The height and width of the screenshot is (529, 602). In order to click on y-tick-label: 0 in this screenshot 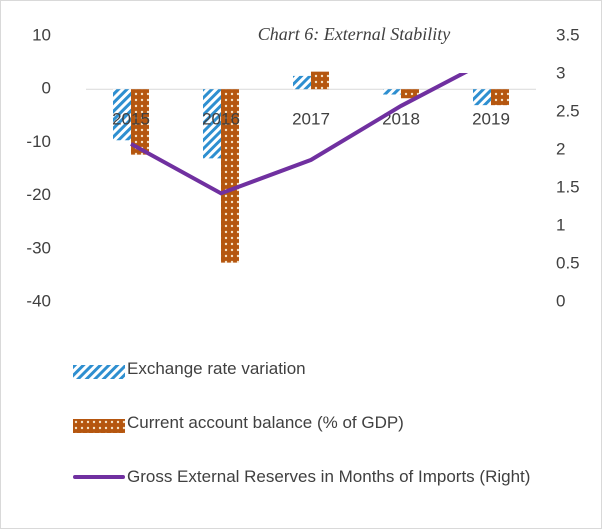, I will do `click(46, 88)`.